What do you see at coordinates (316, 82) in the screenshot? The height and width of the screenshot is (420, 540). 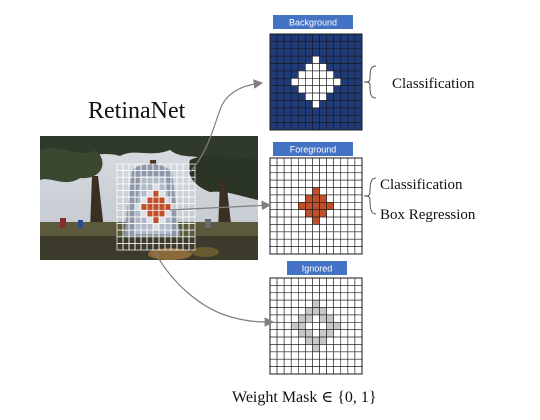 I see `background-mask-panel` at bounding box center [316, 82].